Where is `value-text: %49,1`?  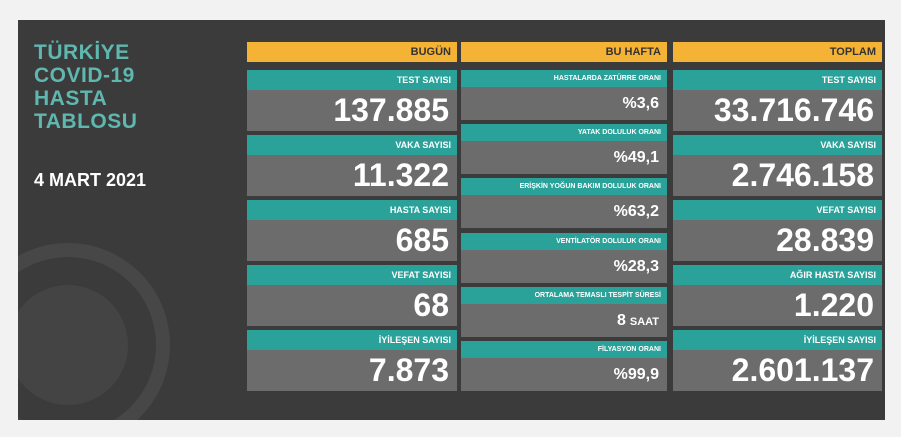 value-text: %49,1 is located at coordinates (636, 158).